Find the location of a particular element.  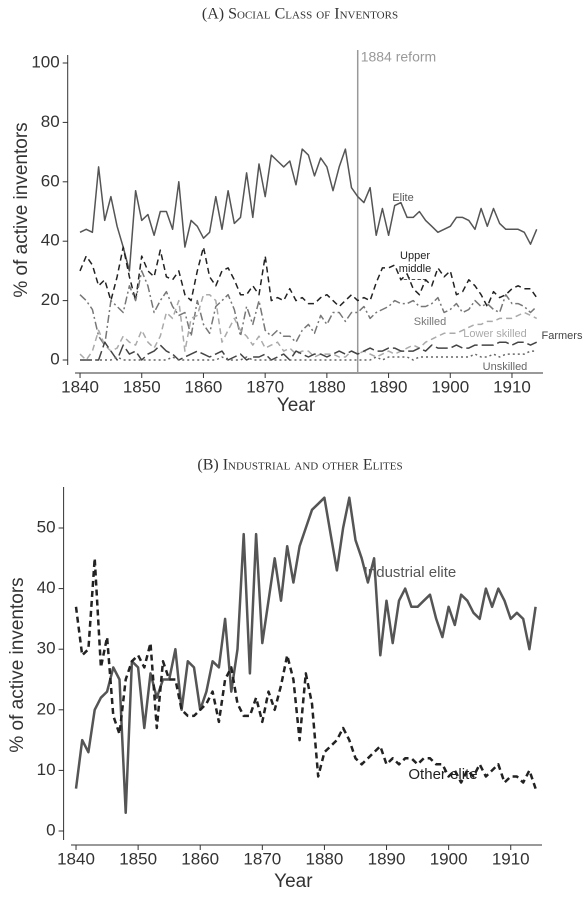

series-label: Skilled is located at coordinates (430, 322).